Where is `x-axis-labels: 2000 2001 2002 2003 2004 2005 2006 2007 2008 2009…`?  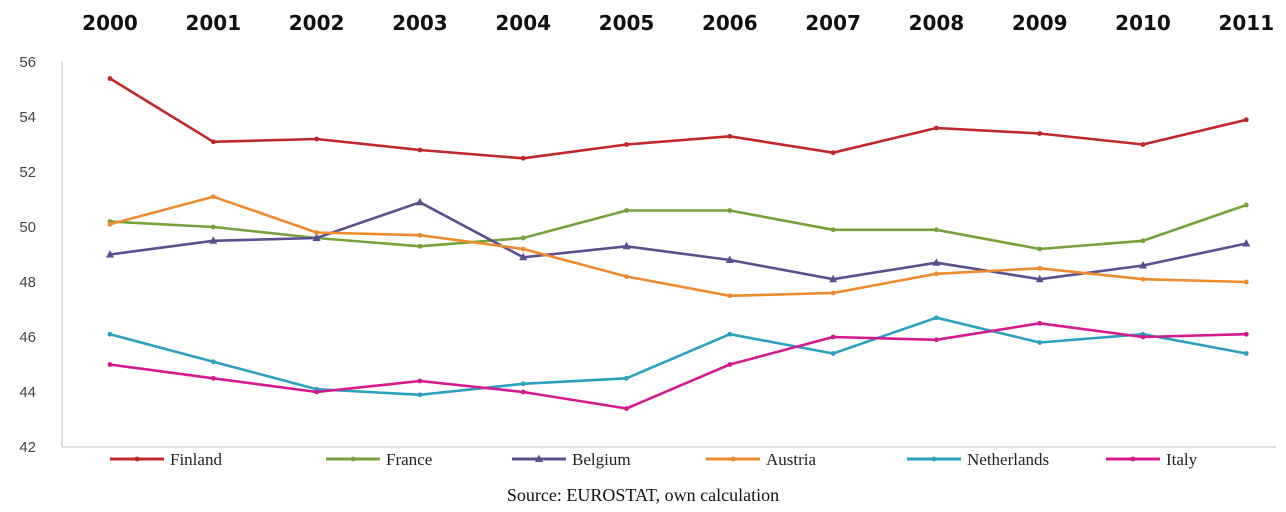
x-axis-labels: 2000 2001 2002 2003 2004 2005 2006 2007 2008 2009… is located at coordinates (678, 23).